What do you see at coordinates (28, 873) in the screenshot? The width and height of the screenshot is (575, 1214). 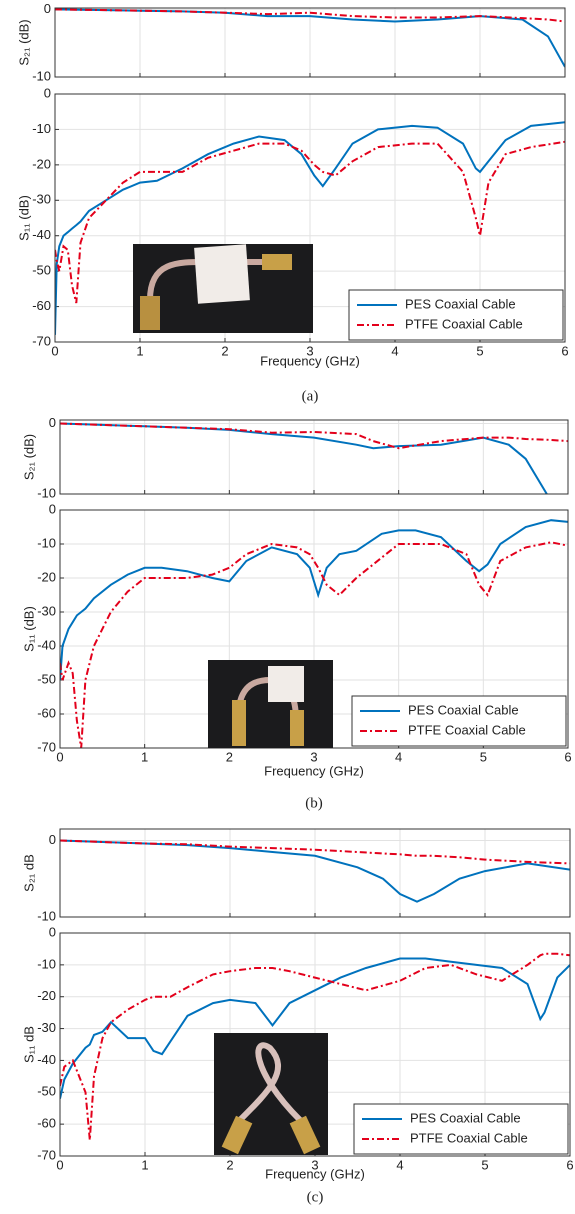 I see `y-axis-label: S₂₁ dB` at bounding box center [28, 873].